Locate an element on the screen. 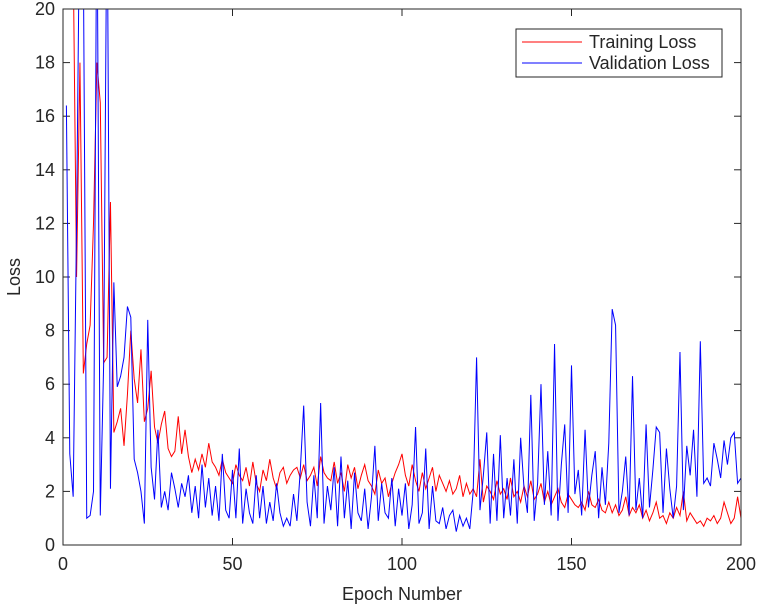 The height and width of the screenshot is (608, 760). legend-label: Validation Loss is located at coordinates (649, 63).